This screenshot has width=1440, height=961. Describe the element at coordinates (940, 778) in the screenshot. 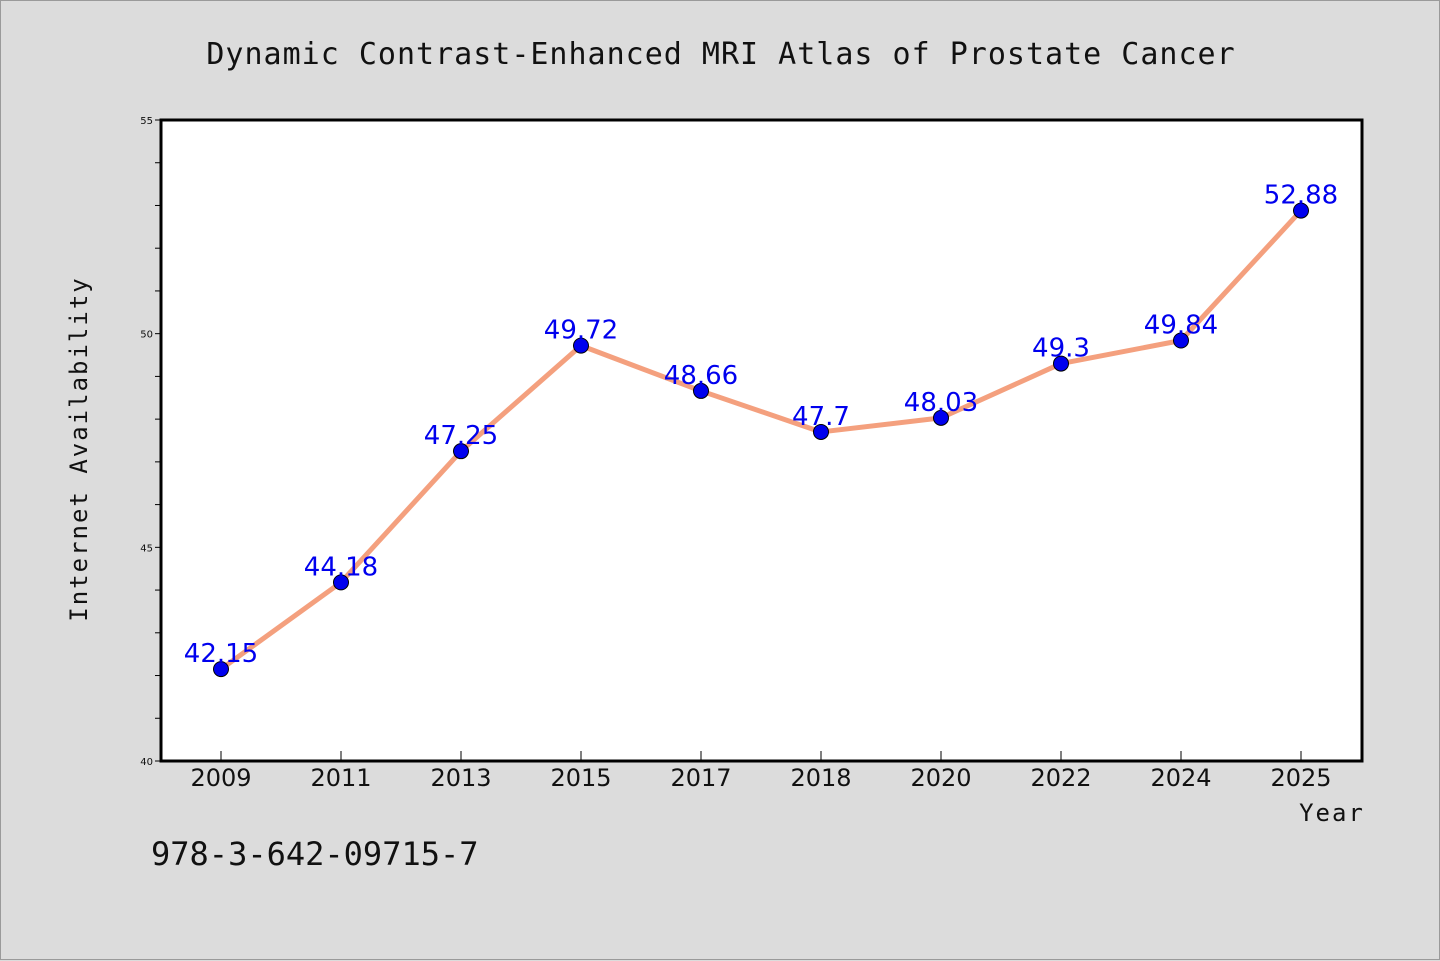

I see `x-tick-label: 2020` at that location.